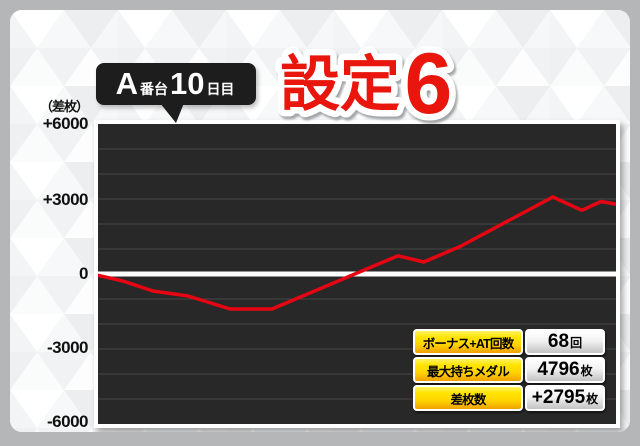  What do you see at coordinates (468, 370) in the screenshot?
I see `stat-label-max-medals: 最大持ちメダル` at bounding box center [468, 370].